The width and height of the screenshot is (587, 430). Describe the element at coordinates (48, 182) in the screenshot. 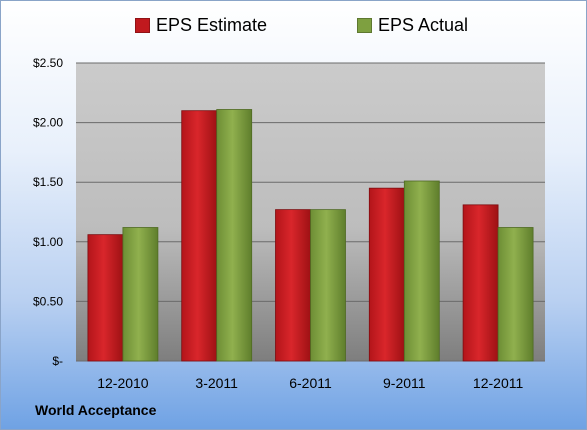

I see `y-tick-label: $1.50` at that location.